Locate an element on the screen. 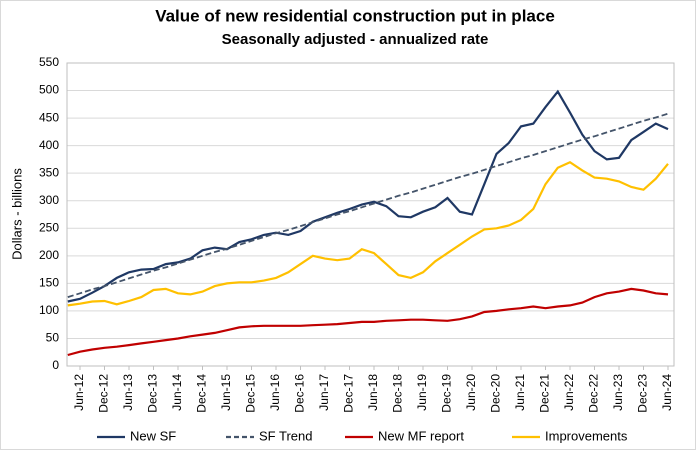 The width and height of the screenshot is (696, 450). x-tick-label: Jun-20 is located at coordinates (471, 392).